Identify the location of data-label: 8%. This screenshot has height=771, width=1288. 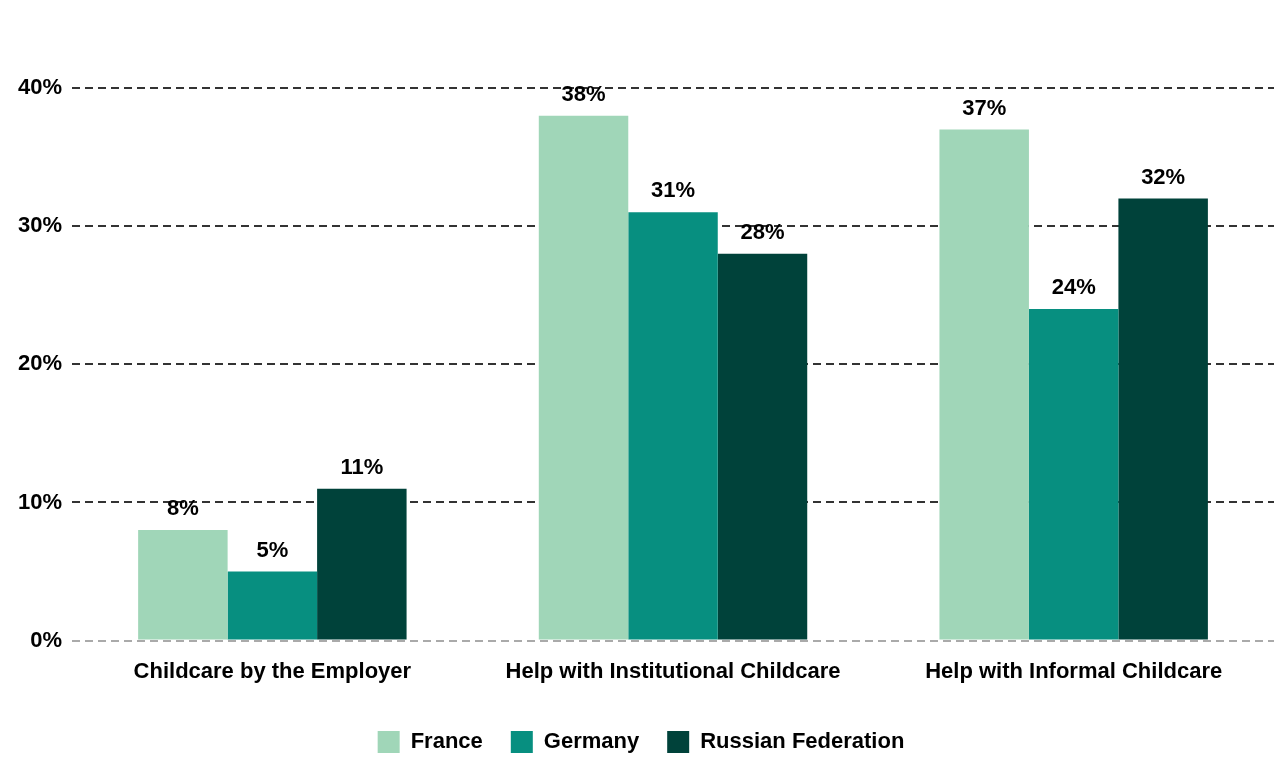
(182, 508).